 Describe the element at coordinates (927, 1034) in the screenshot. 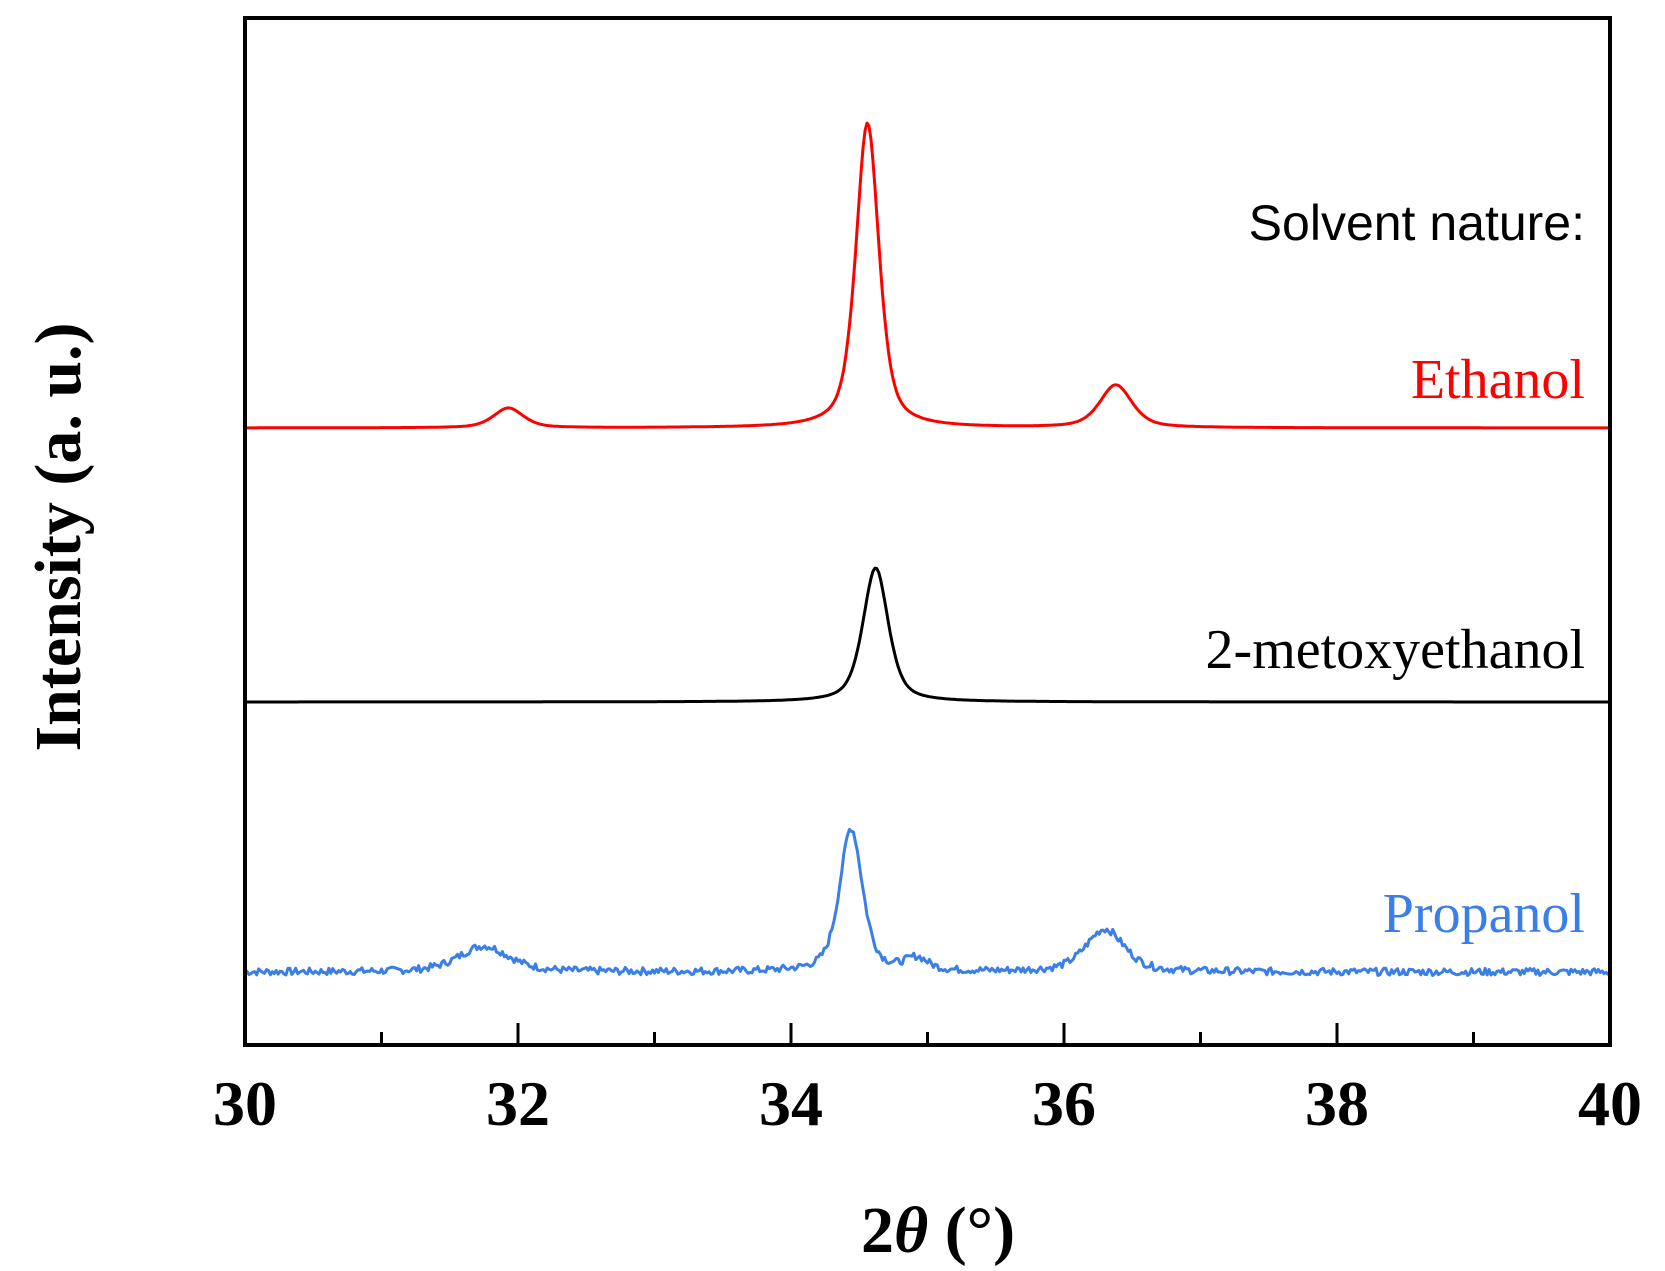

I see `x-ticks` at that location.